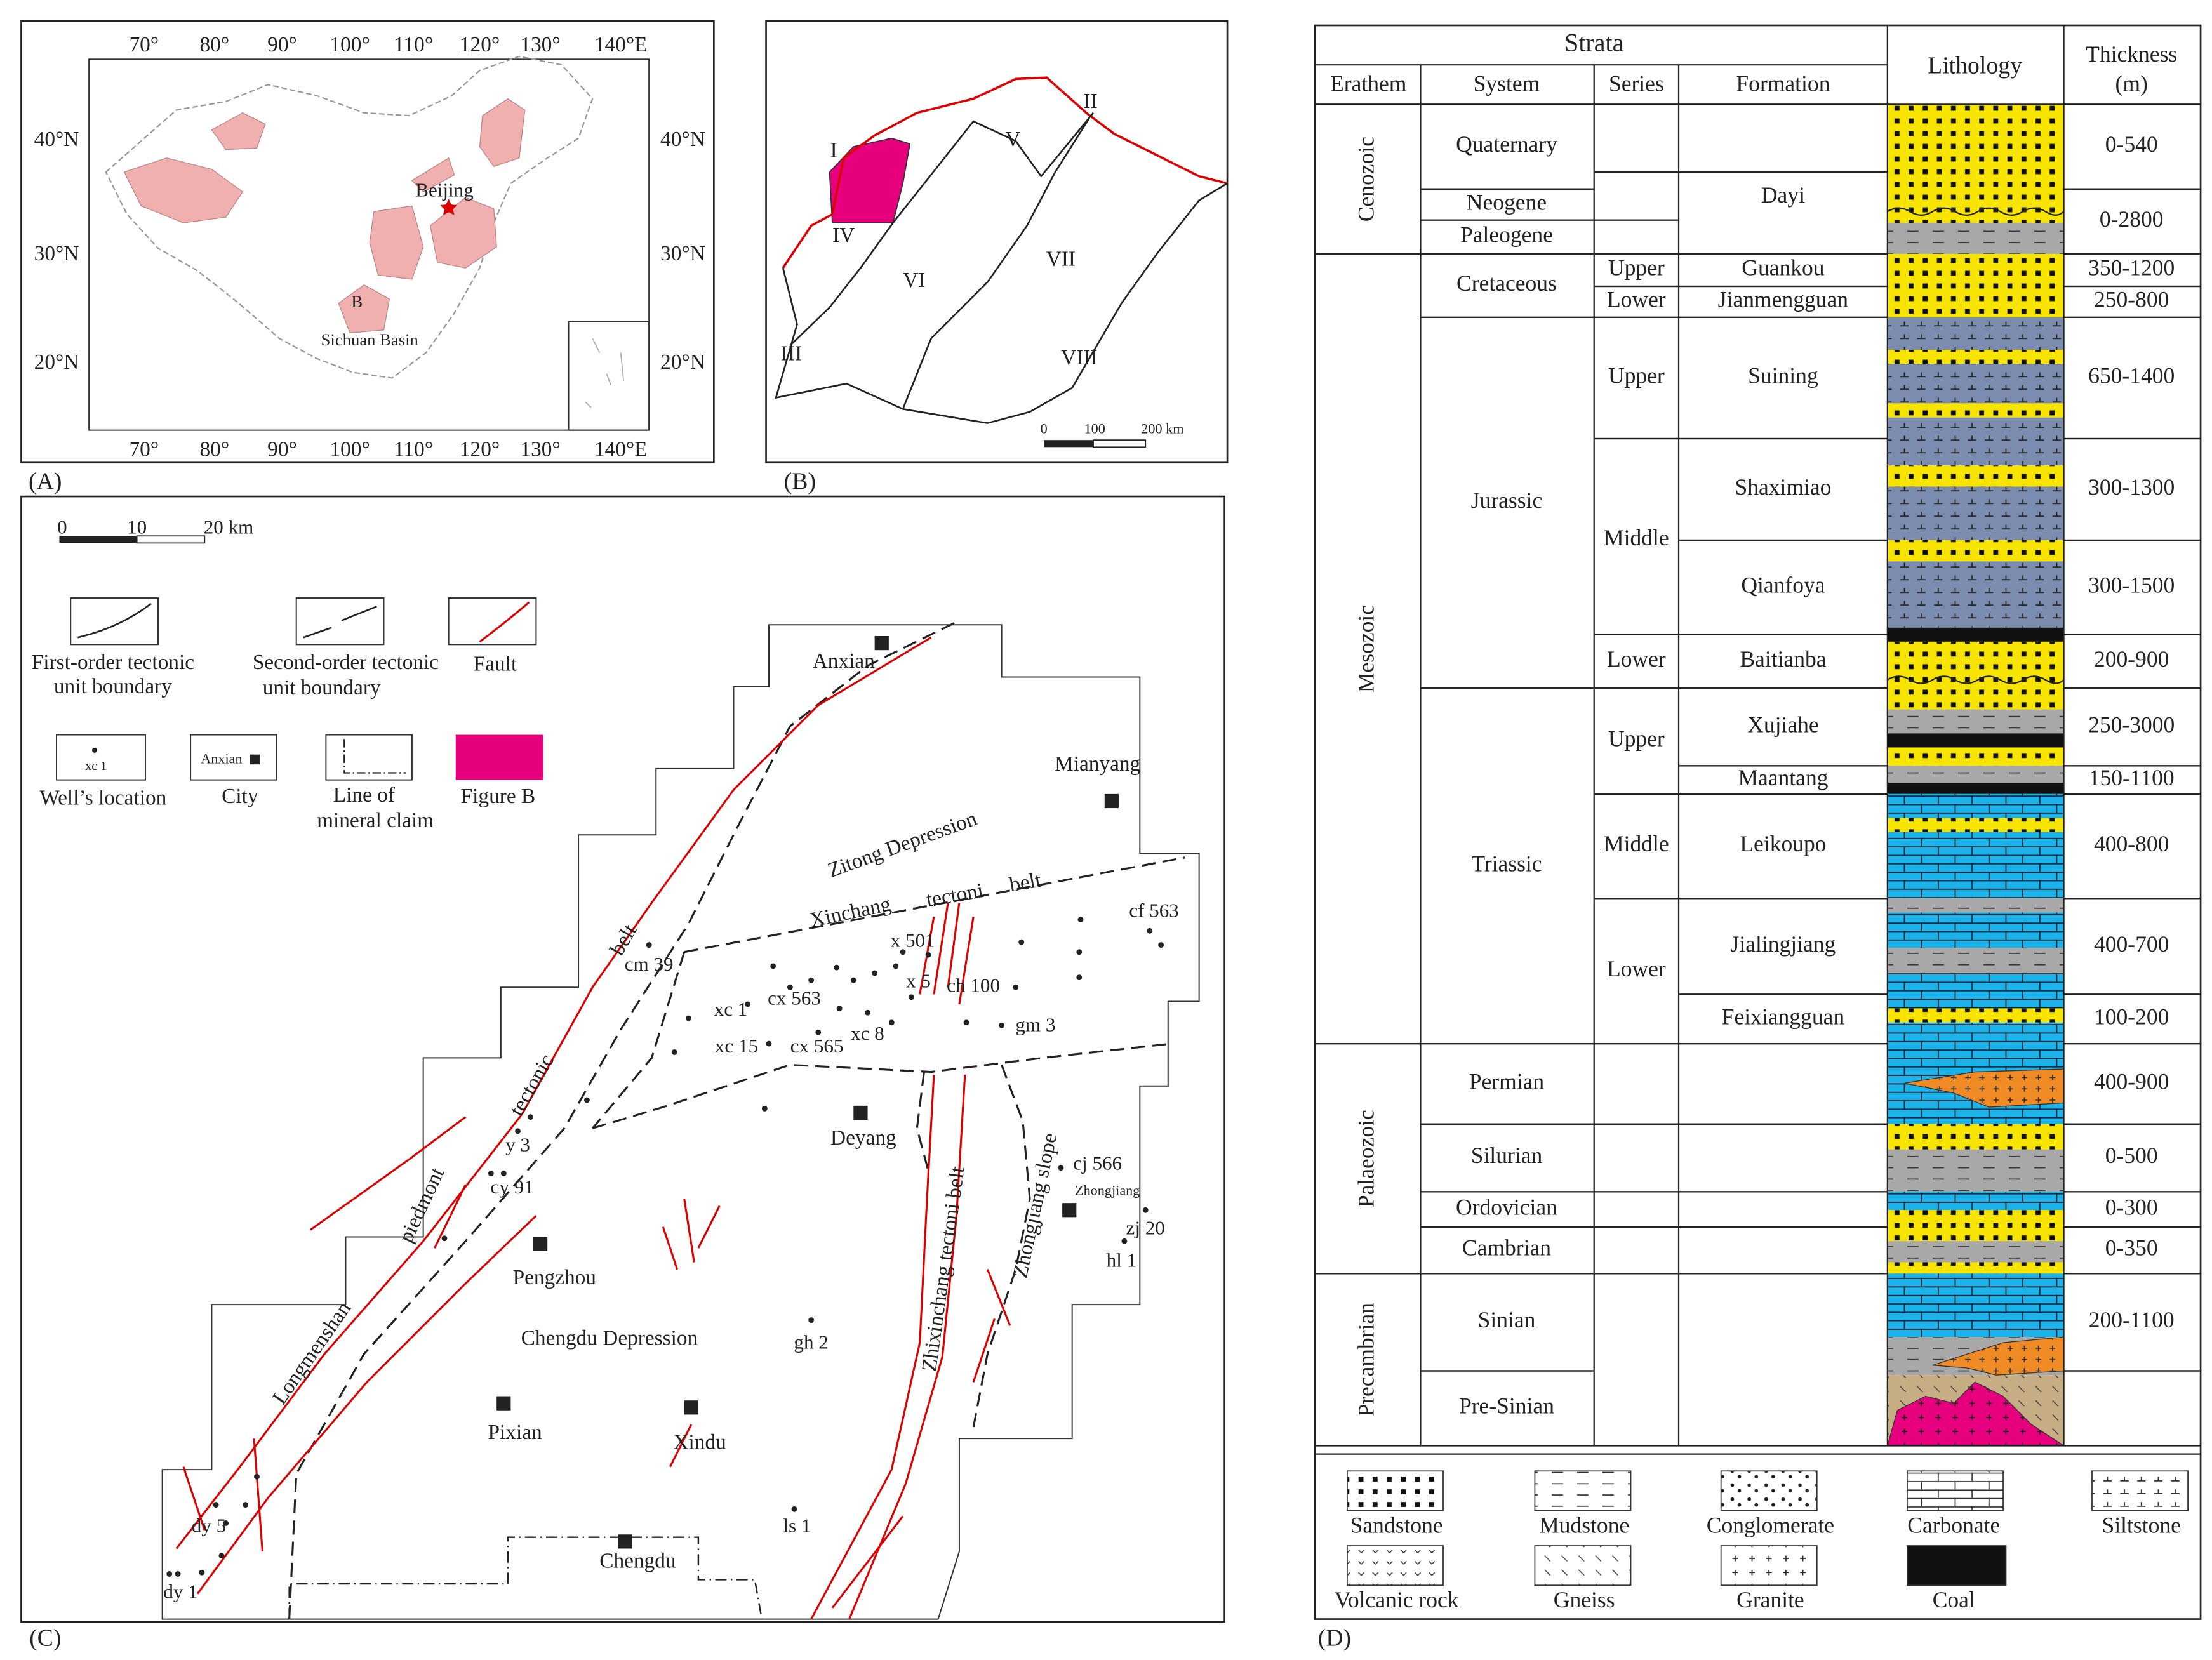 The height and width of the screenshot is (1660, 2212). Describe the element at coordinates (1122, 1260) in the screenshot. I see `well-label: hl 1` at that location.